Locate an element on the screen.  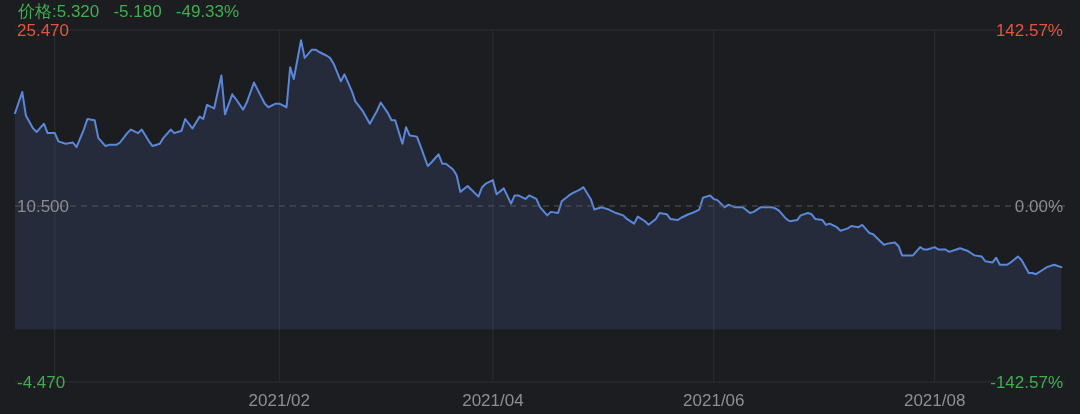
x-tick-label: 2021/04 is located at coordinates (493, 400).